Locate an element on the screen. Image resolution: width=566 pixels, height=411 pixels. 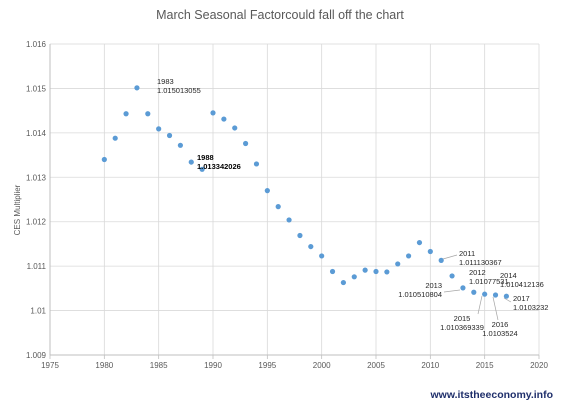
x-tick-label: 1990 is located at coordinates (213, 365).